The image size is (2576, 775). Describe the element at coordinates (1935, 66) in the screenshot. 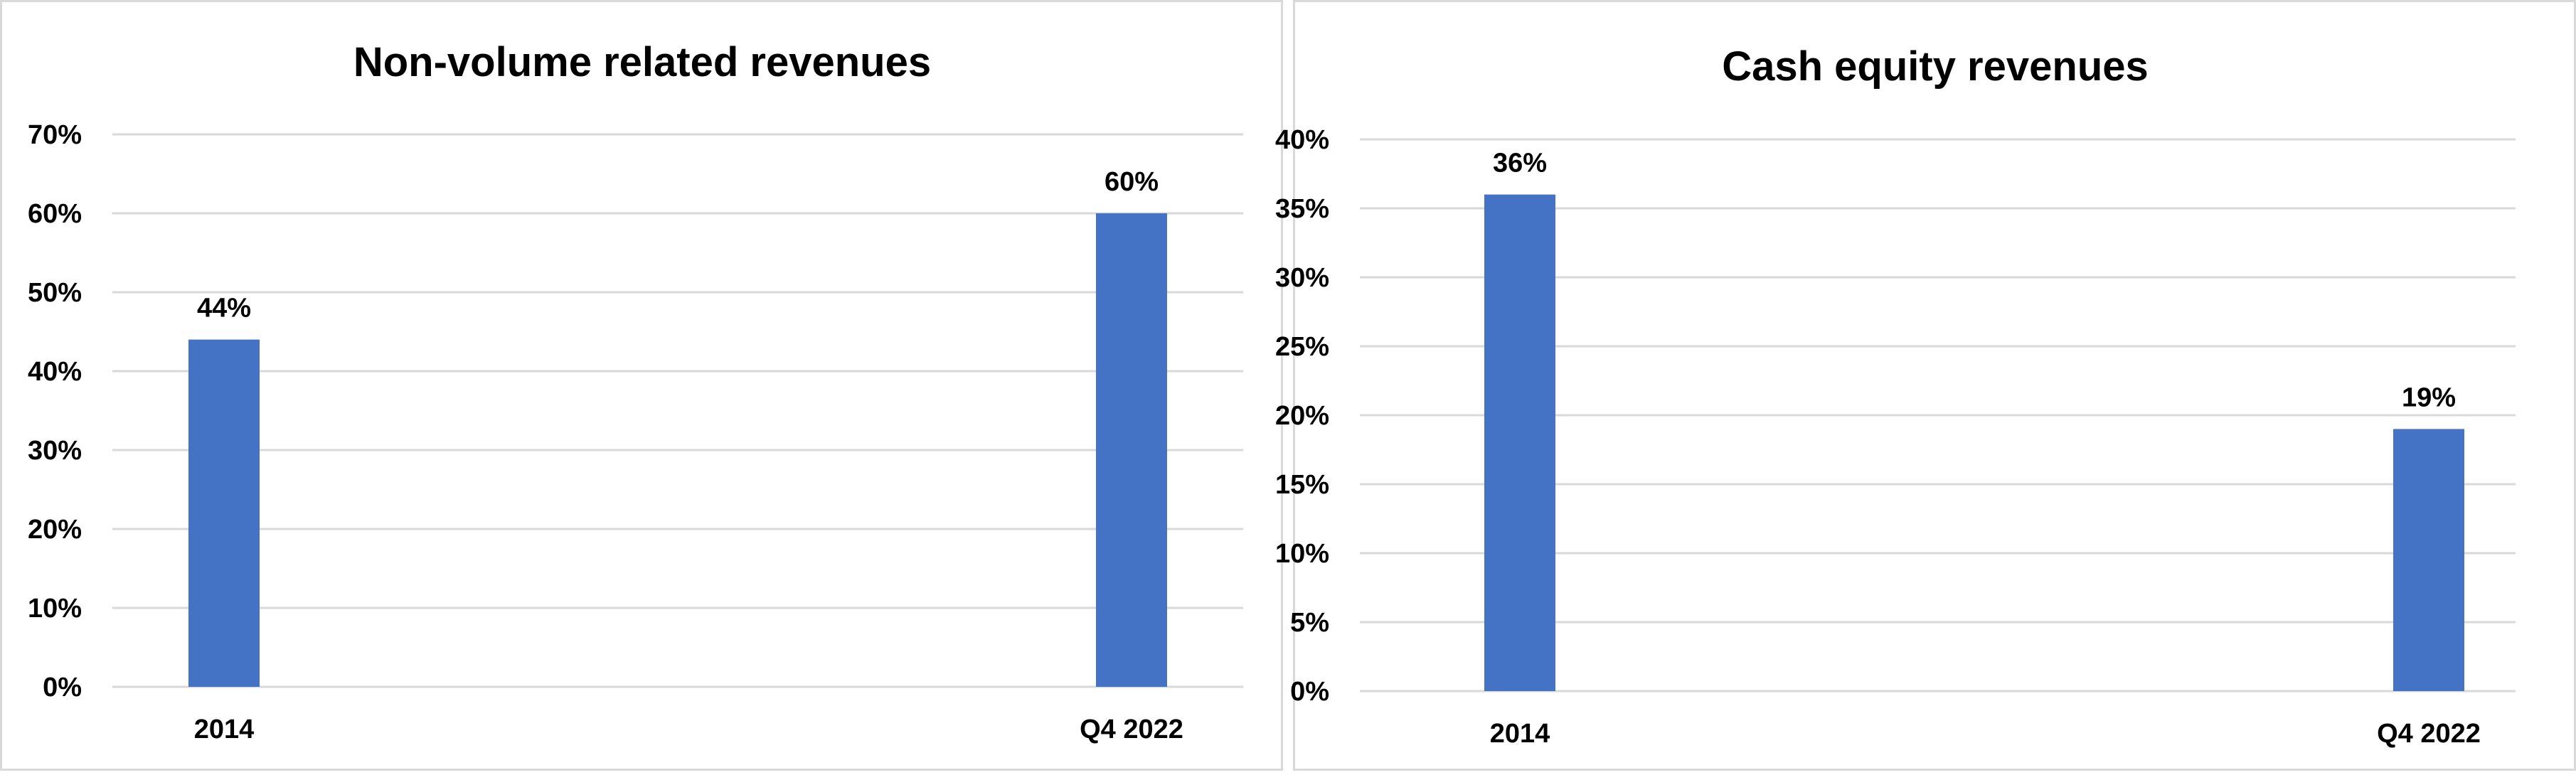

I see `chart-title: Cash equity revenues` at that location.